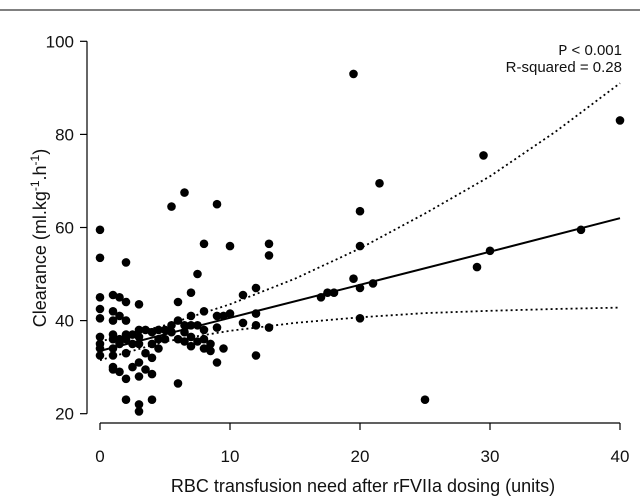  Describe the element at coordinates (620, 456) in the screenshot. I see `x-tick-label: 40` at that location.